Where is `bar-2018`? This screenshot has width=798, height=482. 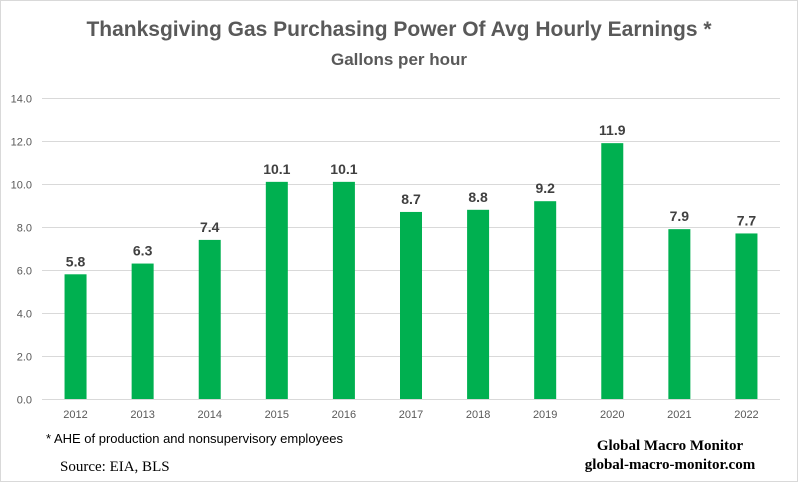 bar-2018 is located at coordinates (478, 304).